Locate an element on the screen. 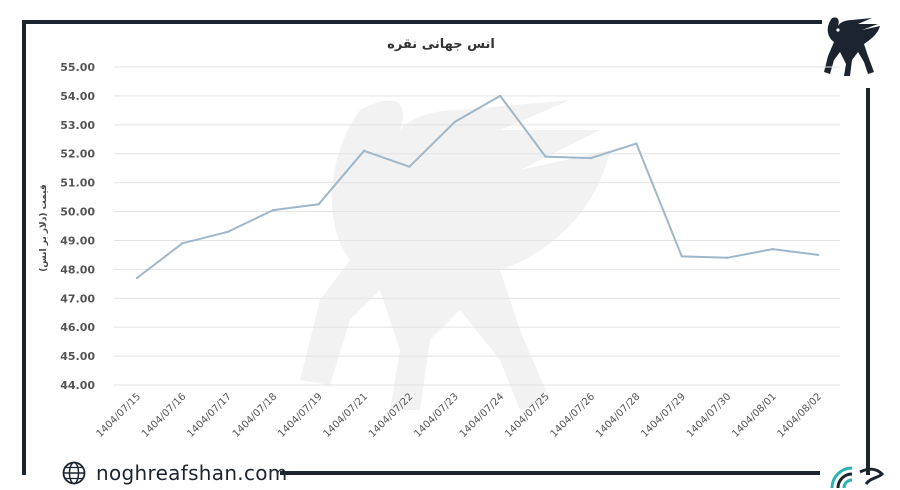 The height and width of the screenshot is (490, 900). chart-title: انس جهانی نقره is located at coordinates (441, 44).